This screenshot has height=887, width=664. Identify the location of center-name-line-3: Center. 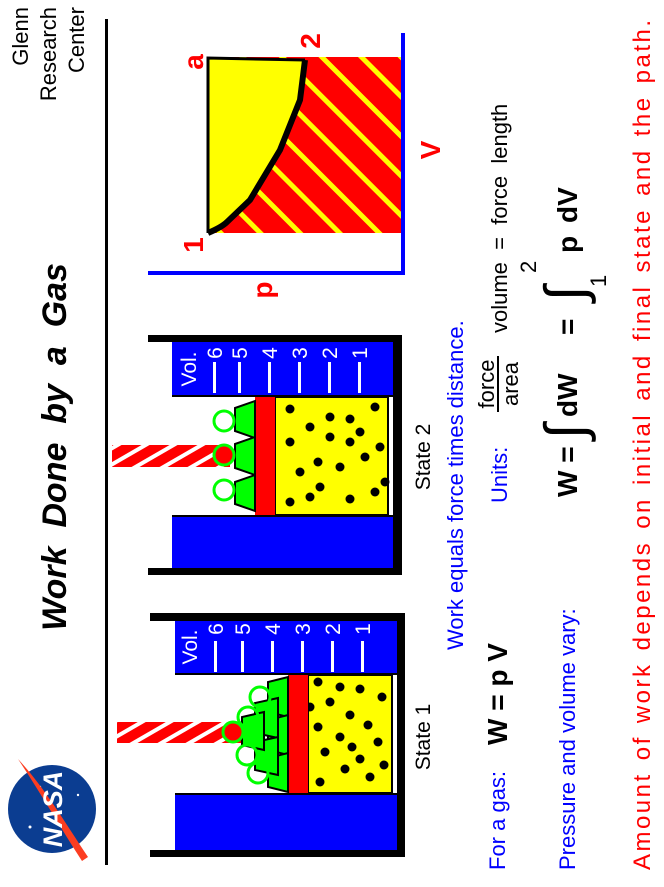
(76, 40).